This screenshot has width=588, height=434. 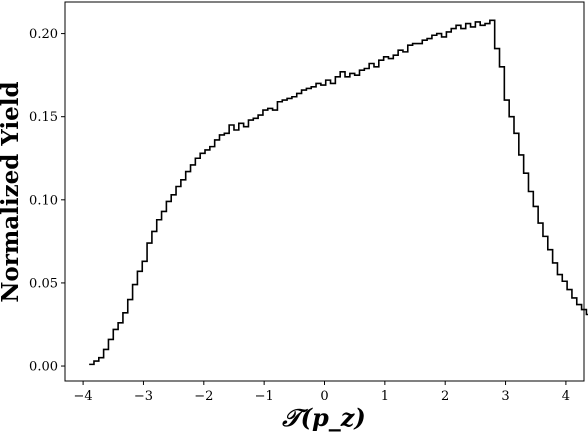 I want to click on y-tick-label: 0.05, so click(x=43, y=283).